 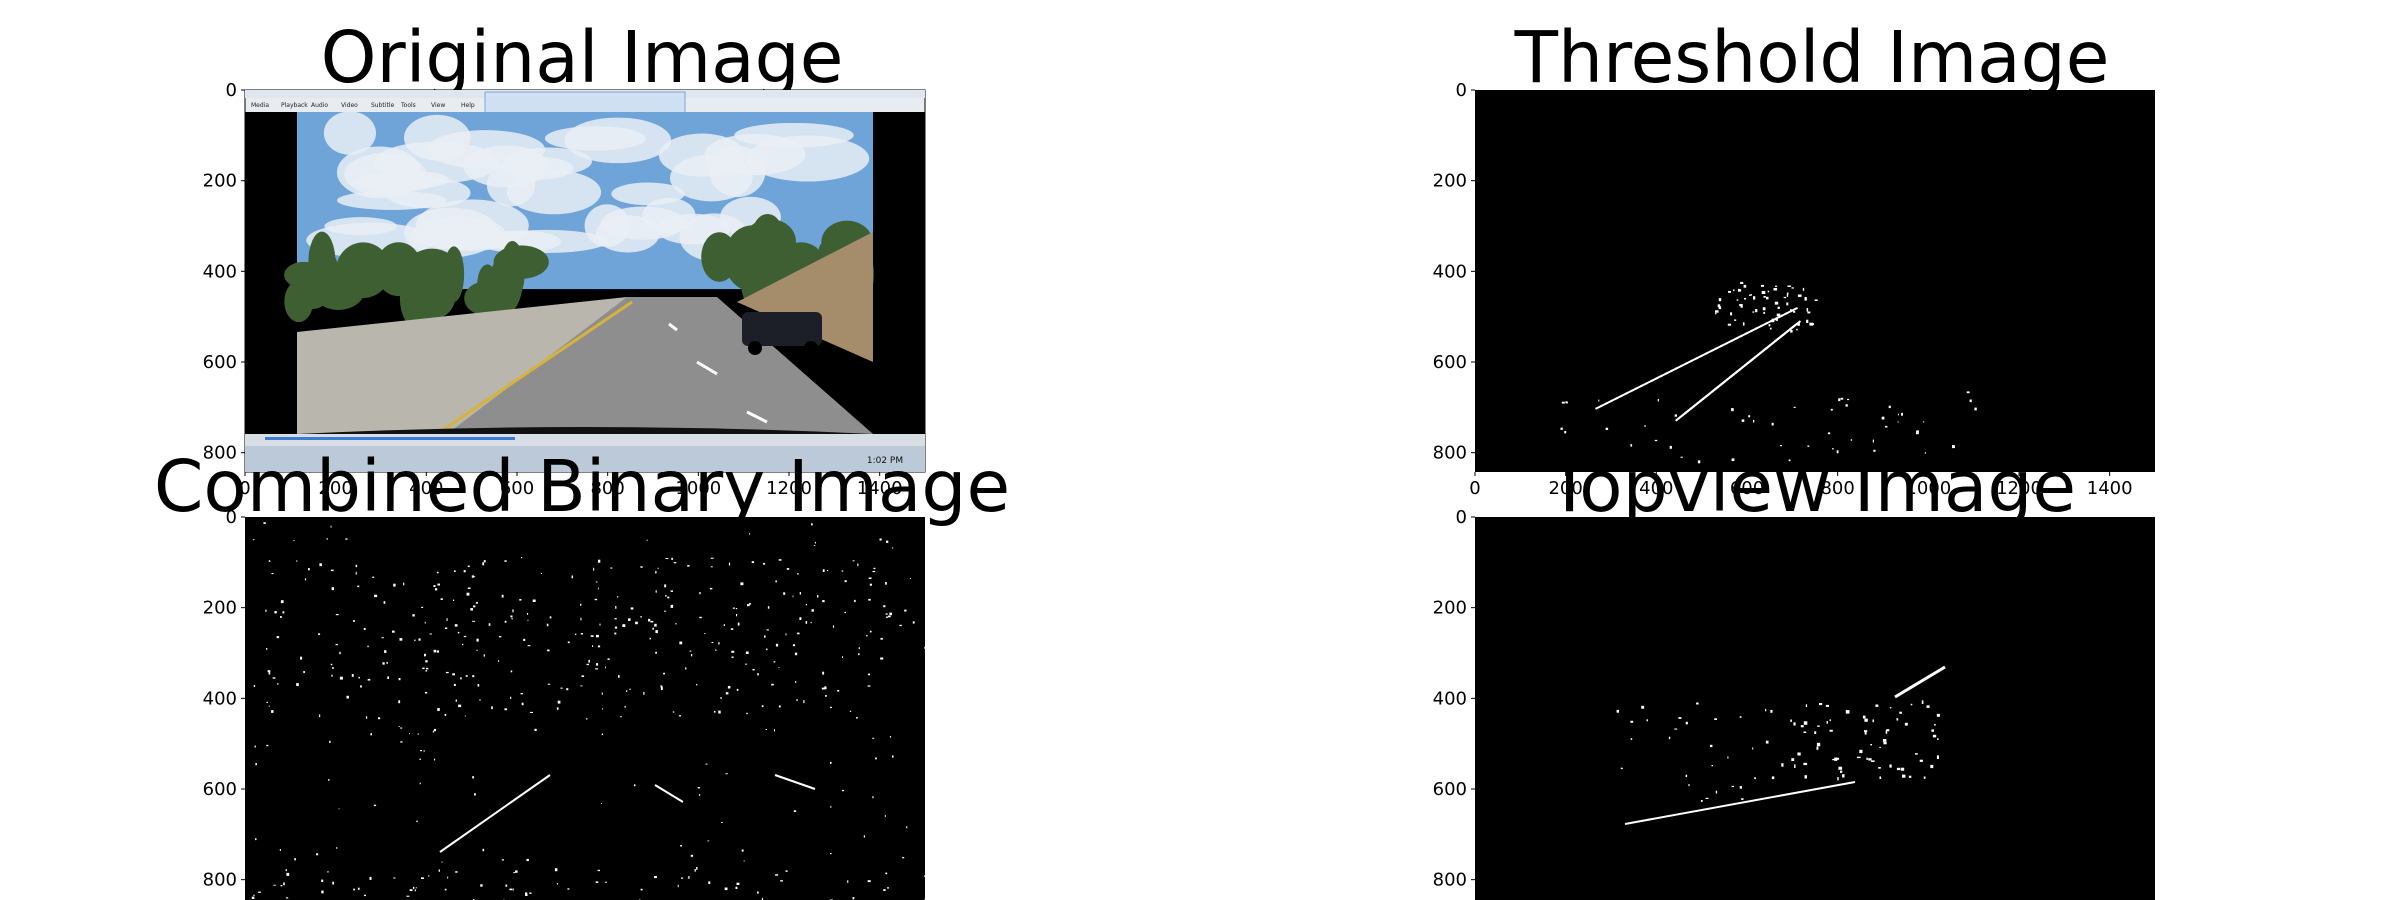 What do you see at coordinates (408, 105) in the screenshot?
I see `player-menu-item: Tools` at bounding box center [408, 105].